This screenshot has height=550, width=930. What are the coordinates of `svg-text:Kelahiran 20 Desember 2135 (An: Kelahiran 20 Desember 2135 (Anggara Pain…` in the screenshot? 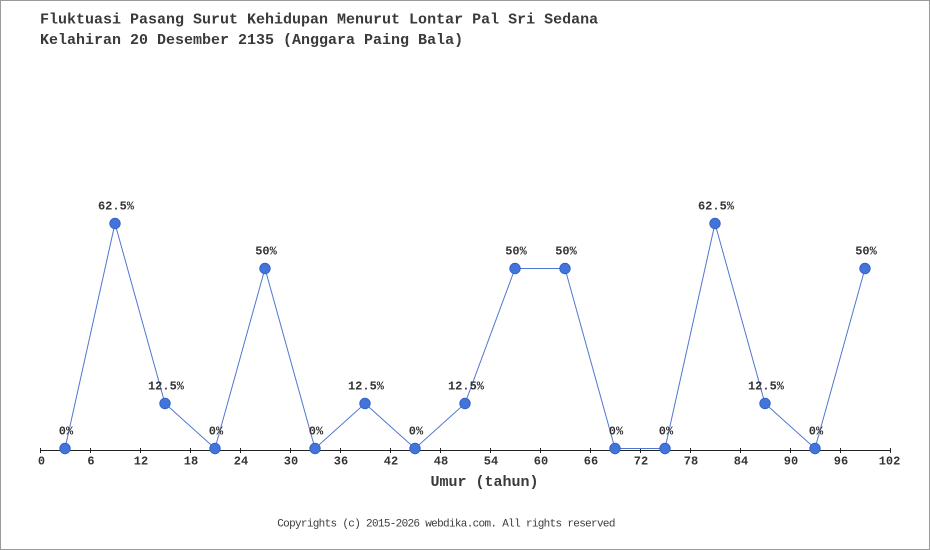 It's located at (251, 40).